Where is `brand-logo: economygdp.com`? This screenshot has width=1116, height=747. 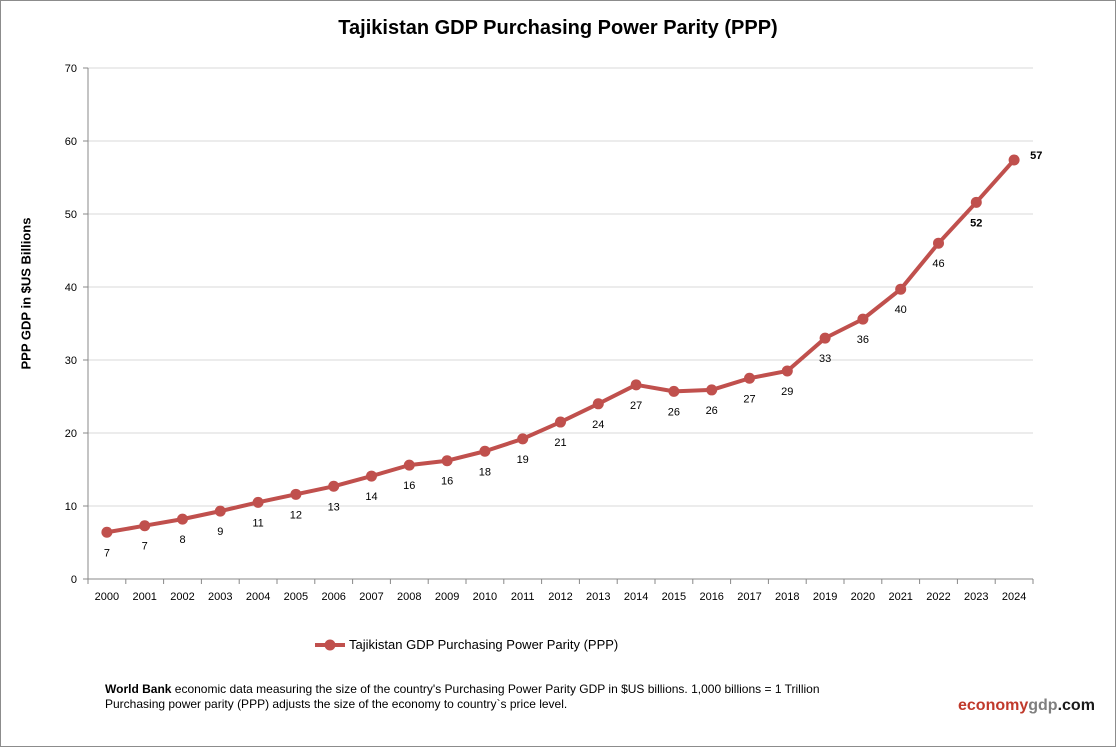
brand-logo: economygdp.com is located at coordinates (1026, 706).